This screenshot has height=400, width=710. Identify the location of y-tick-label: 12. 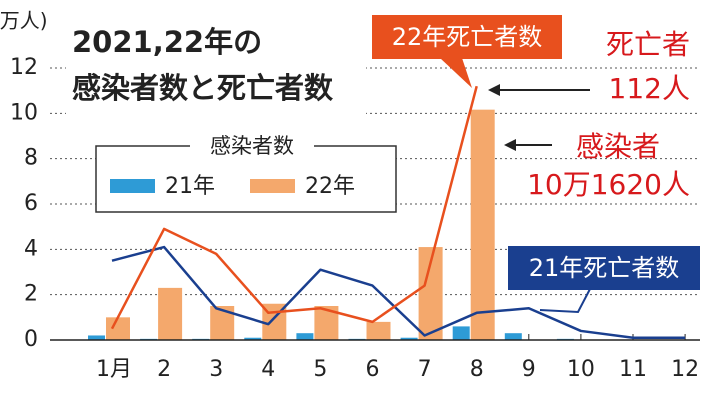
(24, 67).